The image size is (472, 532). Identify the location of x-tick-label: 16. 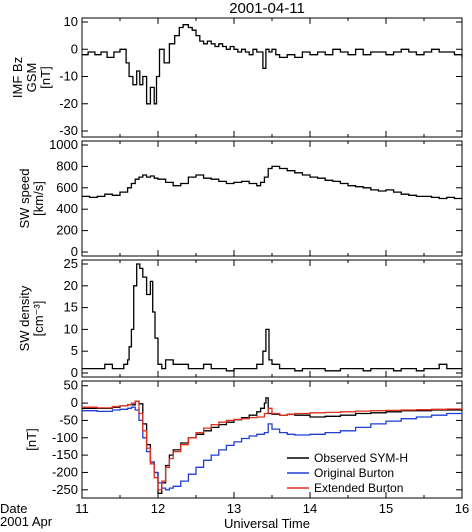
(462, 508).